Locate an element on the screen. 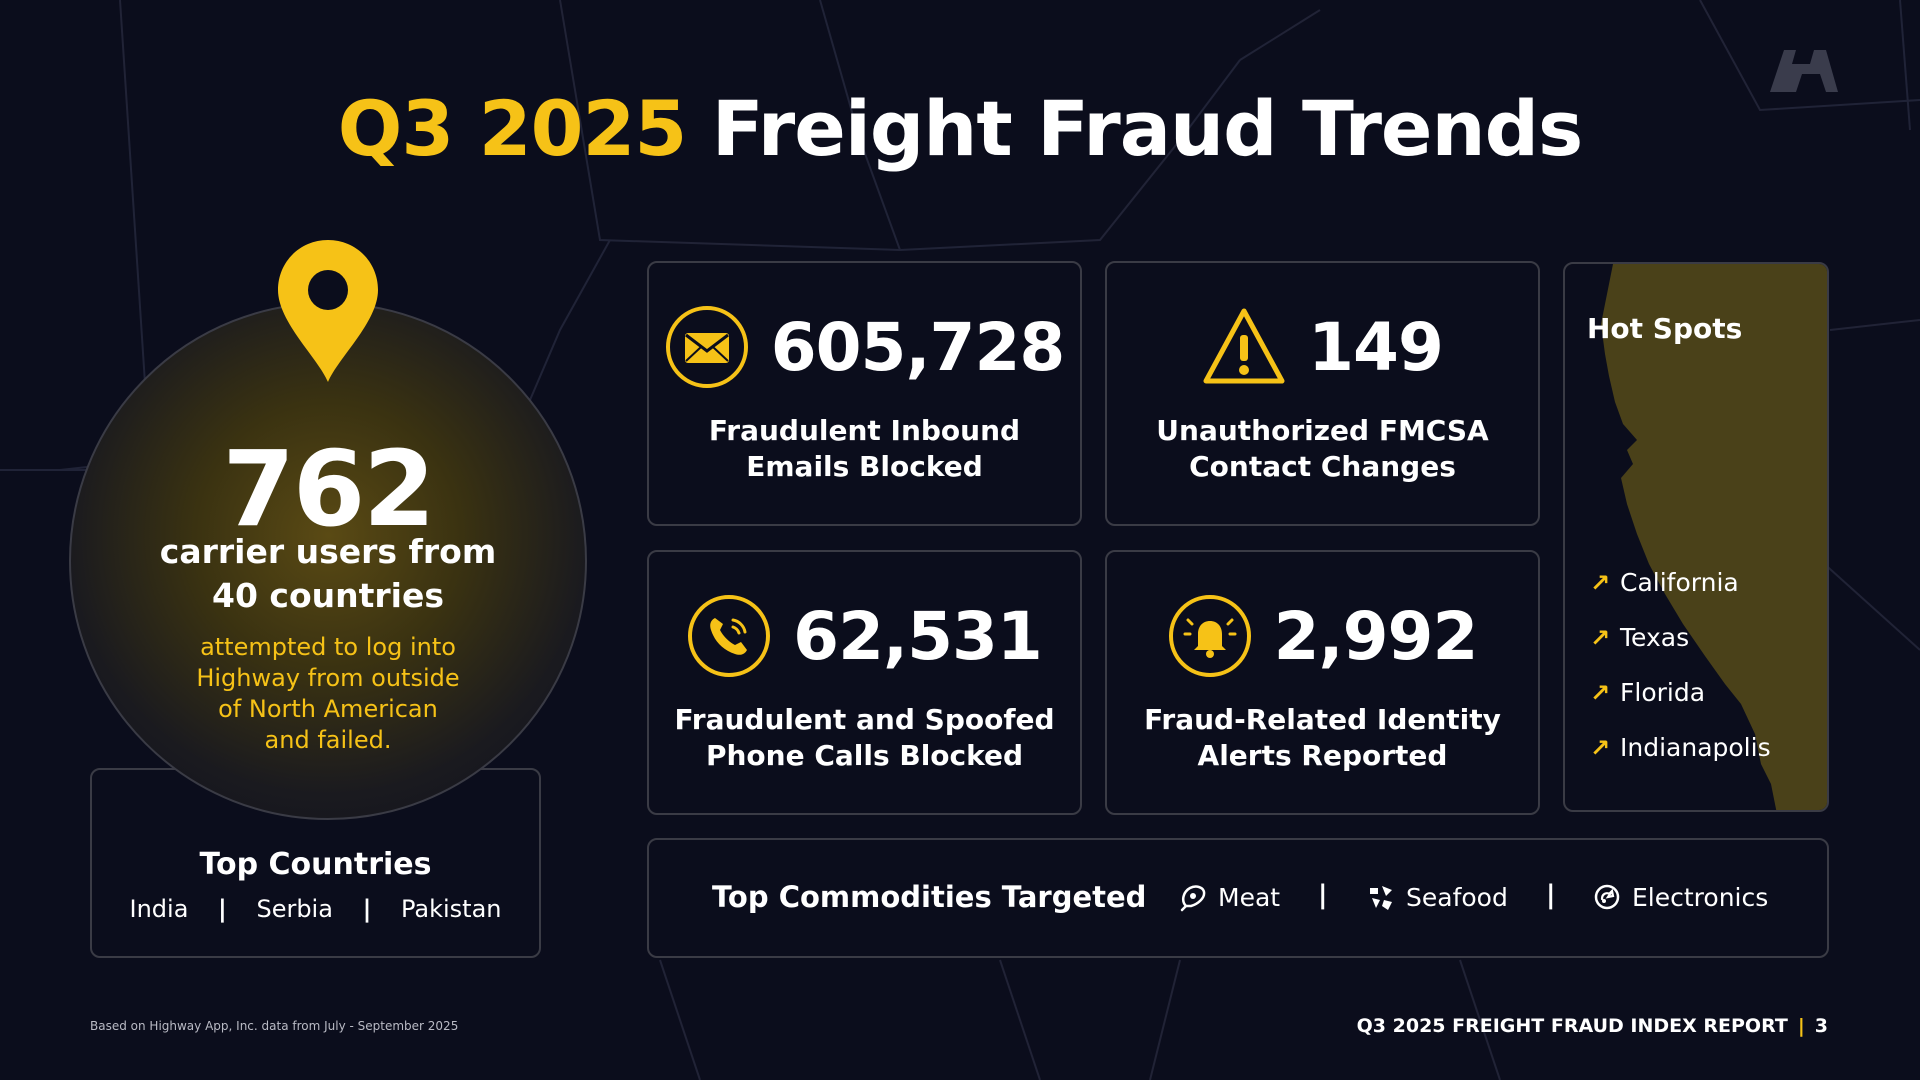  electronics-icon is located at coordinates (1607, 897).